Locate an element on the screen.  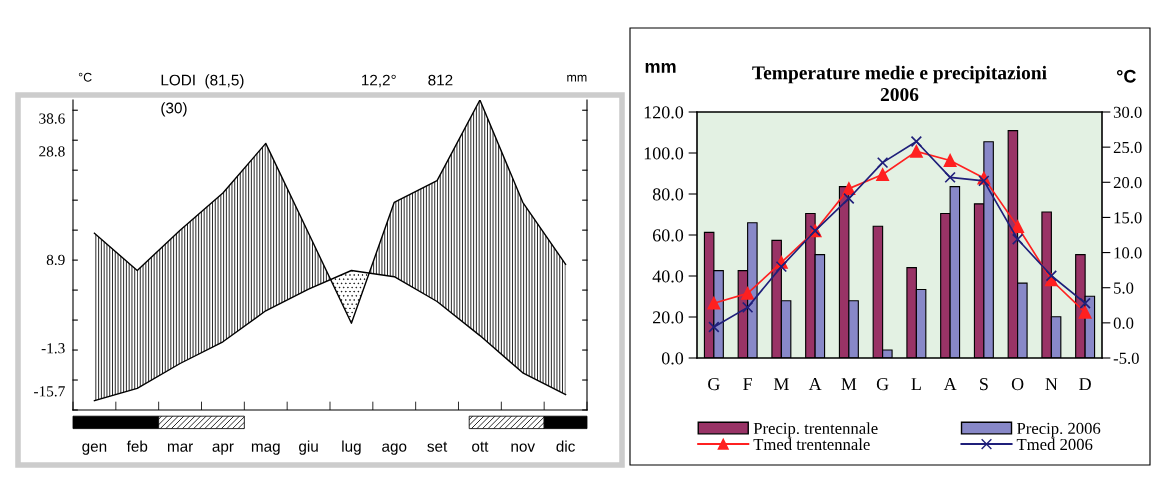
x-tick-label: giu is located at coordinates (308, 447).